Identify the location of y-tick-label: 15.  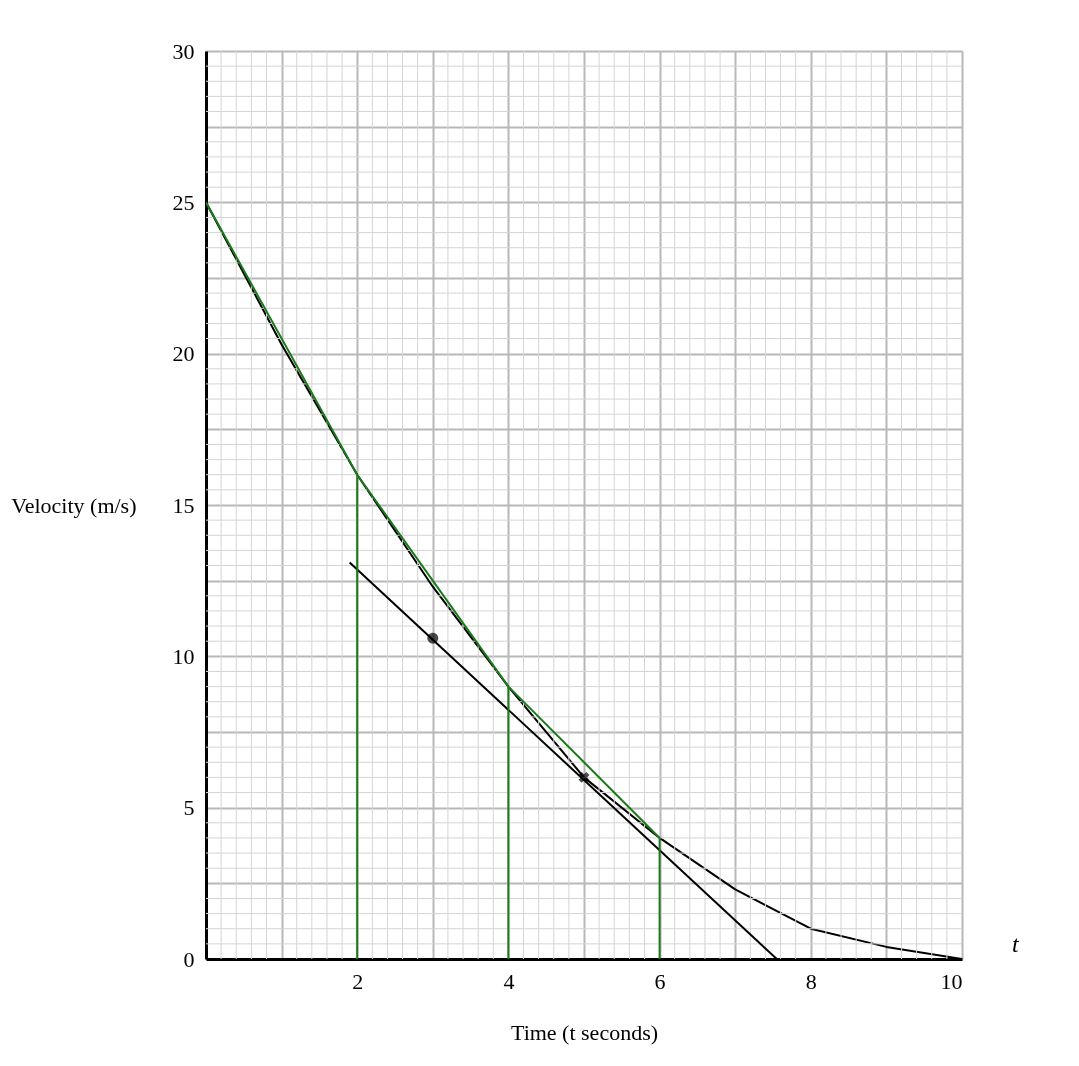
(183, 505).